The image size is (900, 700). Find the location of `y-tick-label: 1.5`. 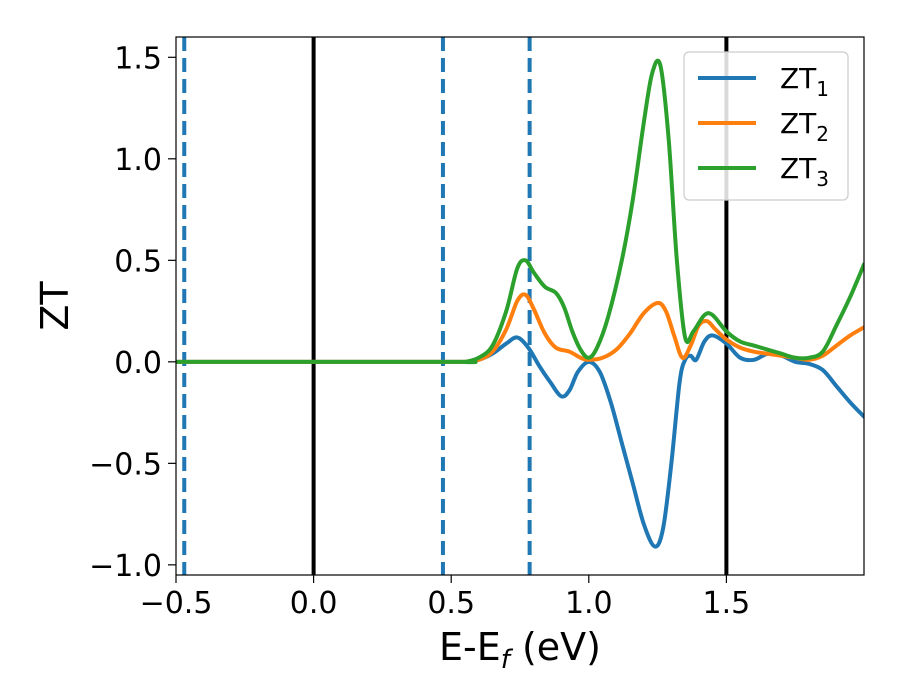

y-tick-label: 1.5 is located at coordinates (138, 58).